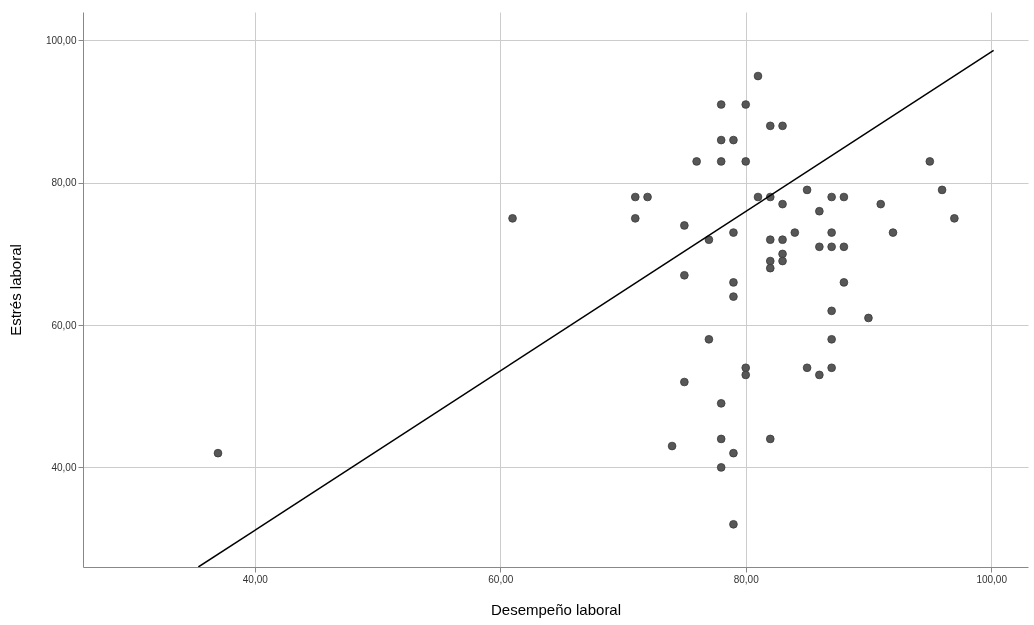  I want to click on x-tick-label: 100,00, so click(992, 579).